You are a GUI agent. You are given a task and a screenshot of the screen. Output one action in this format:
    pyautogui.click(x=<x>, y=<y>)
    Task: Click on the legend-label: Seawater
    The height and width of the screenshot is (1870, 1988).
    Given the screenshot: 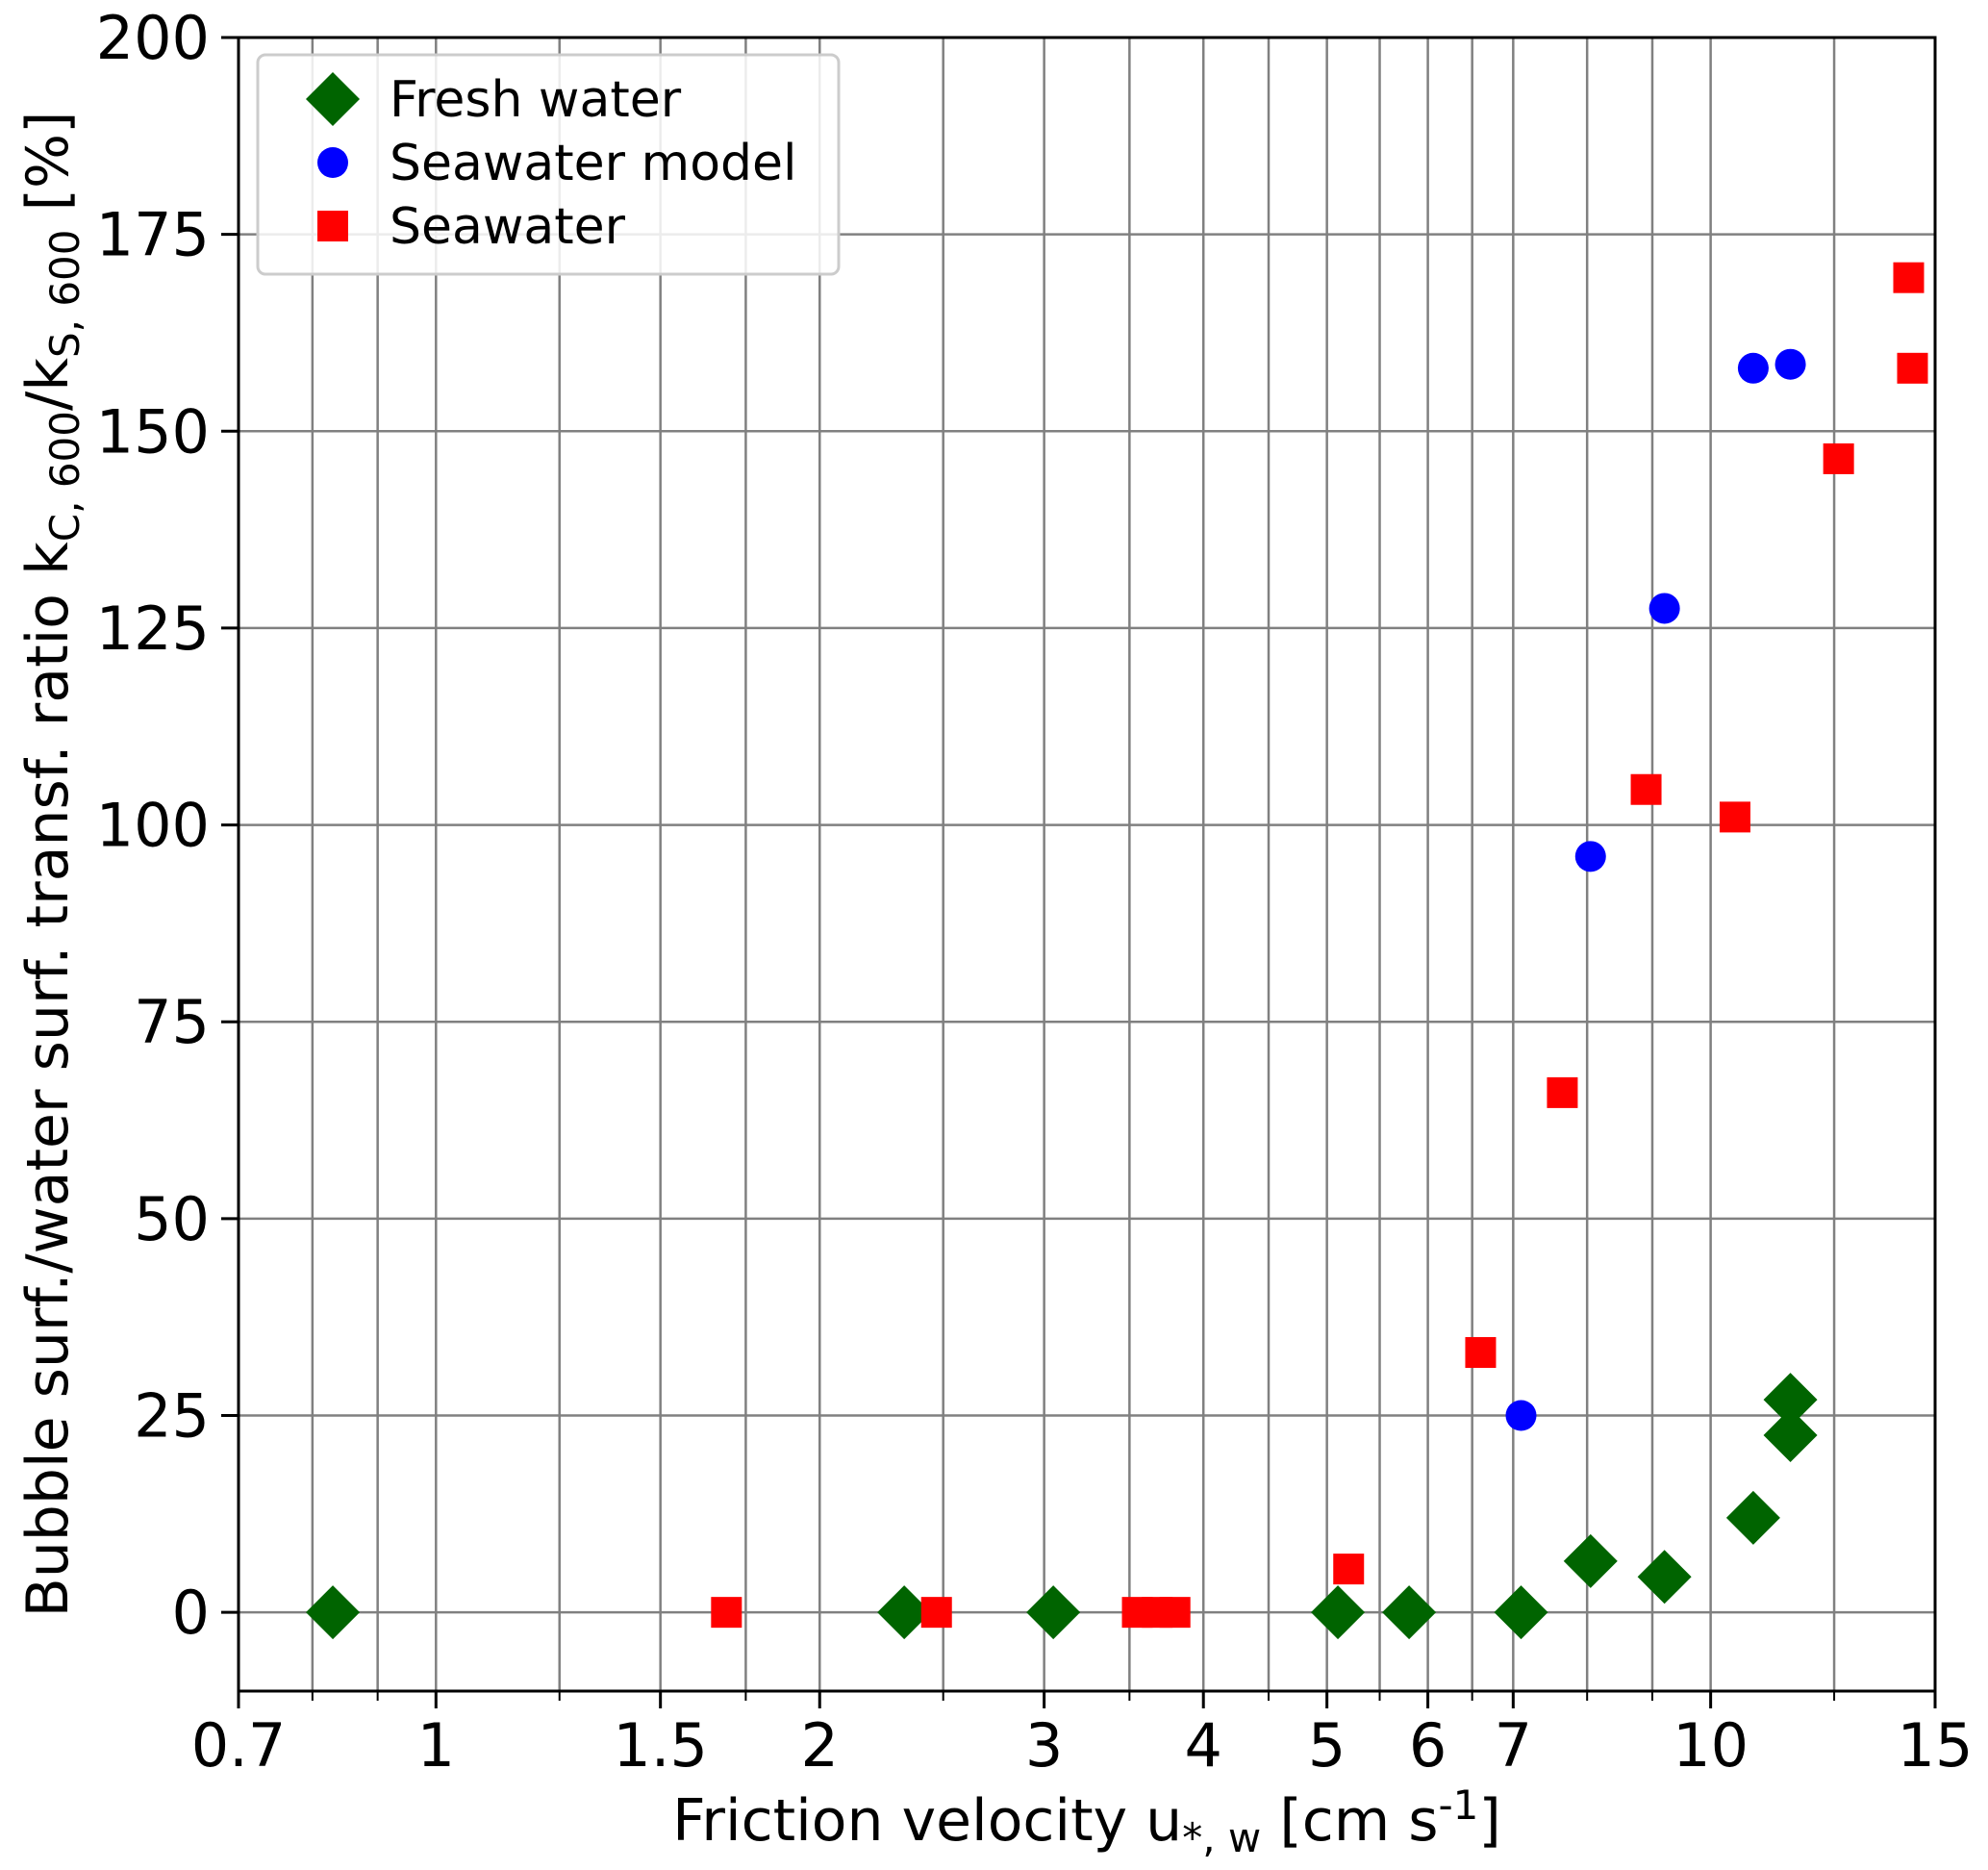 What is the action you would take?
    pyautogui.click(x=508, y=227)
    